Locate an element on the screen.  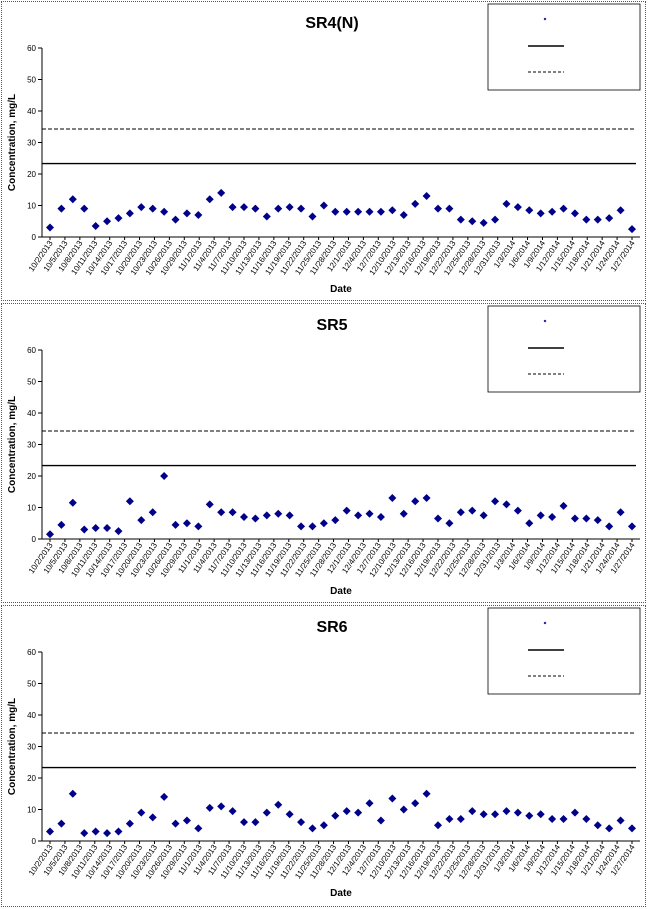
sr4-n-y-tick-label: 10 is located at coordinates (31, 206).